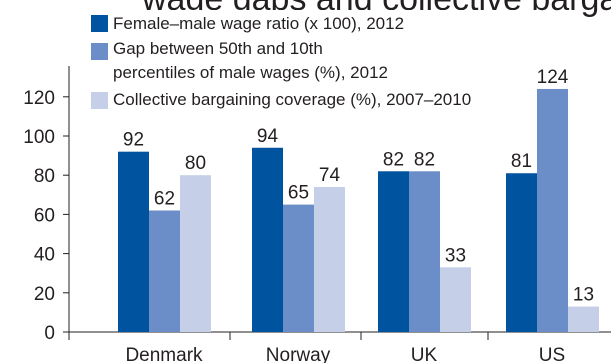 The height and width of the screenshot is (363, 611). I want to click on data-label: 33, so click(455, 255).